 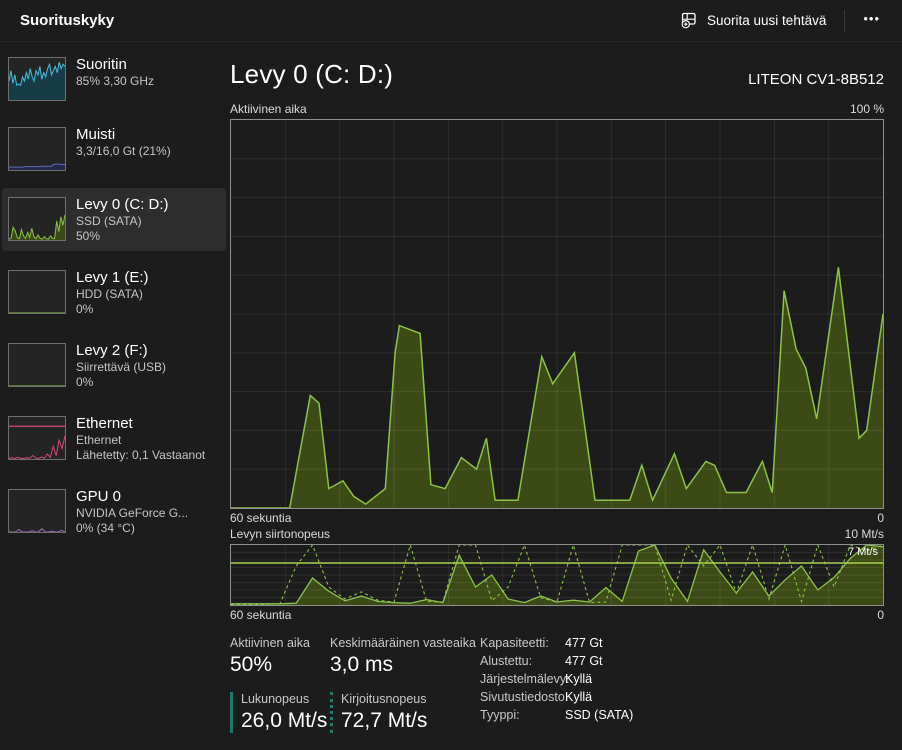 I want to click on detail-formatted: Alustettu: 477 Gt, so click(x=541, y=661).